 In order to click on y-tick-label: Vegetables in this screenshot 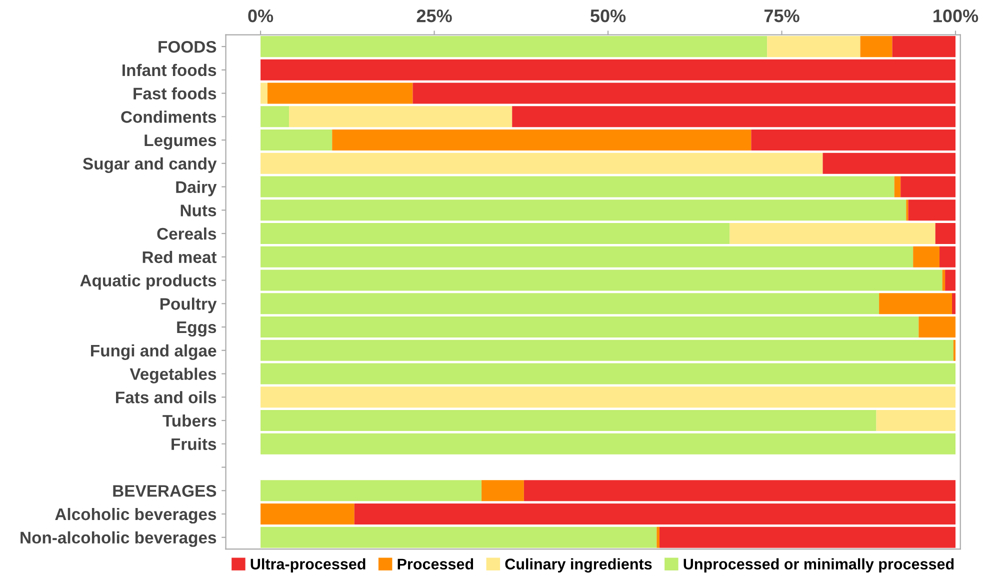, I will do `click(173, 376)`.